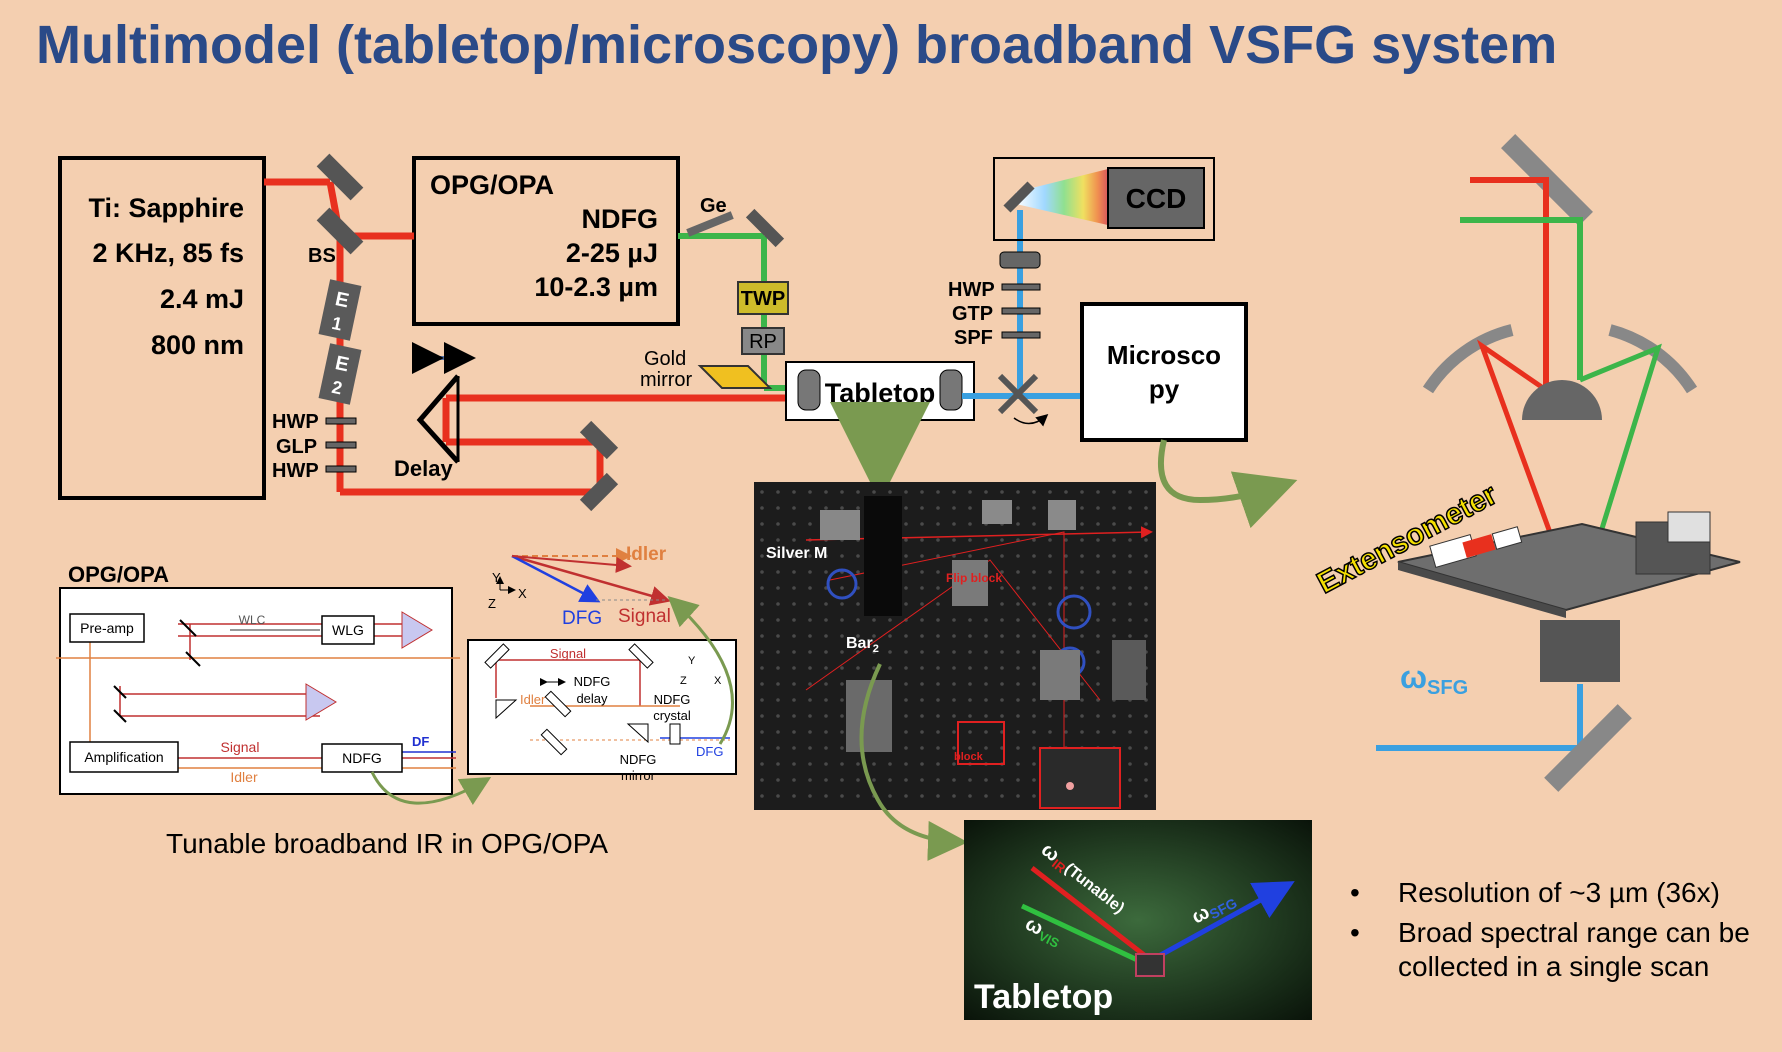  Describe the element at coordinates (969, 757) in the screenshot. I see `photo-block: block` at that location.